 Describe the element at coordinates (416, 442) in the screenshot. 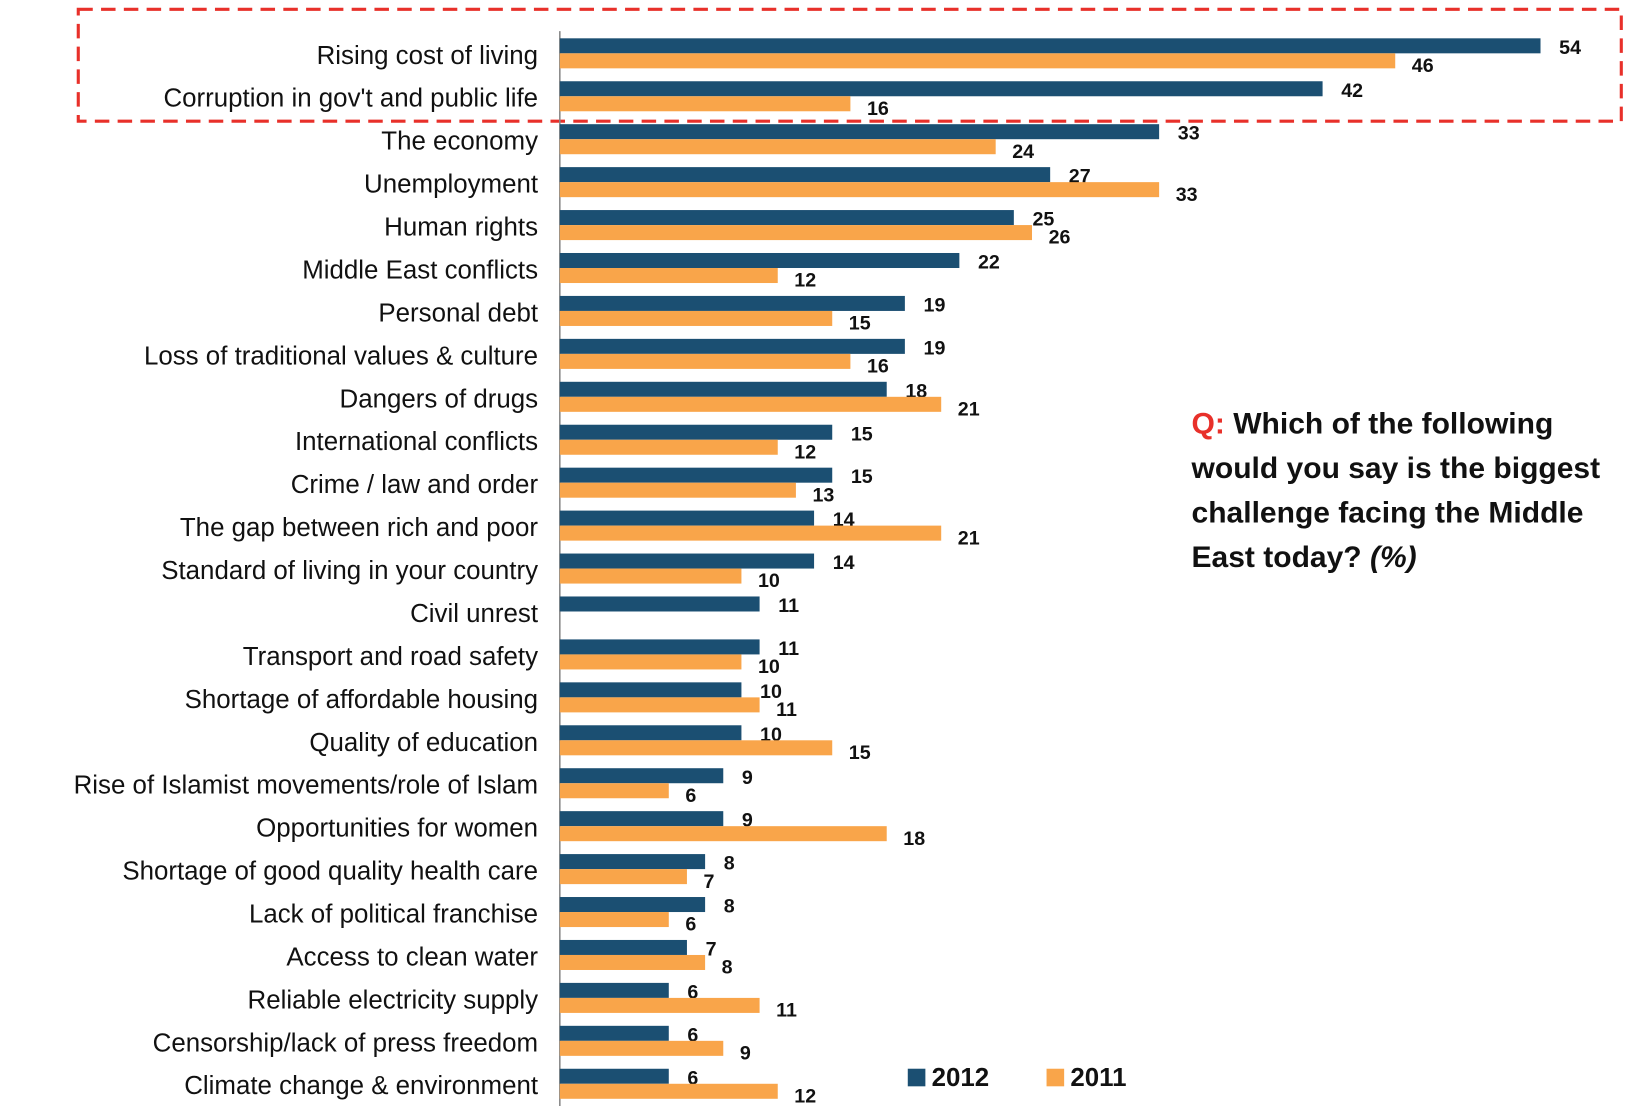

I see `category-label: International conflicts` at that location.